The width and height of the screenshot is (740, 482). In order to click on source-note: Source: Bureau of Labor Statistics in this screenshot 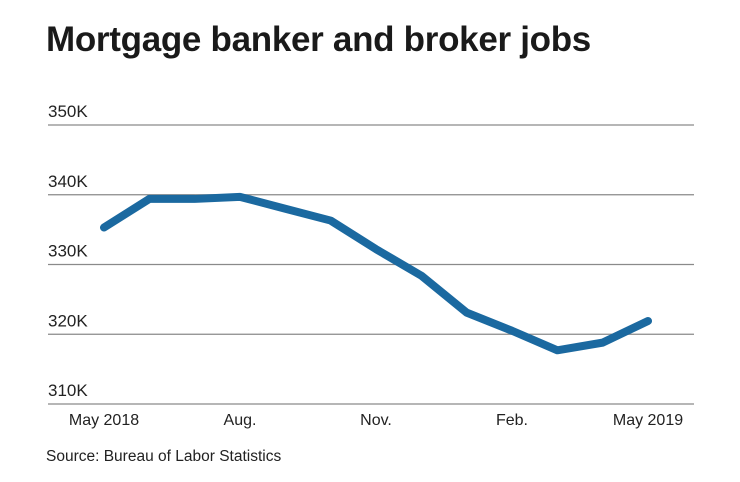, I will do `click(164, 456)`.